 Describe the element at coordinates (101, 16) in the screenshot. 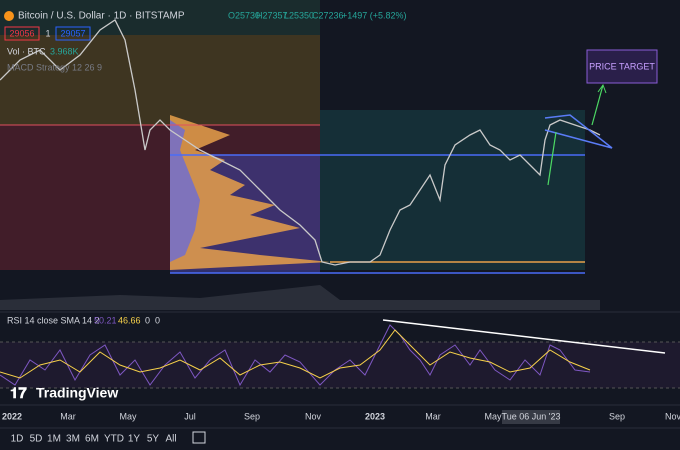

I see `symbol: Bitcoin / U.S. Dollar · 1D · BITSTAMP` at that location.